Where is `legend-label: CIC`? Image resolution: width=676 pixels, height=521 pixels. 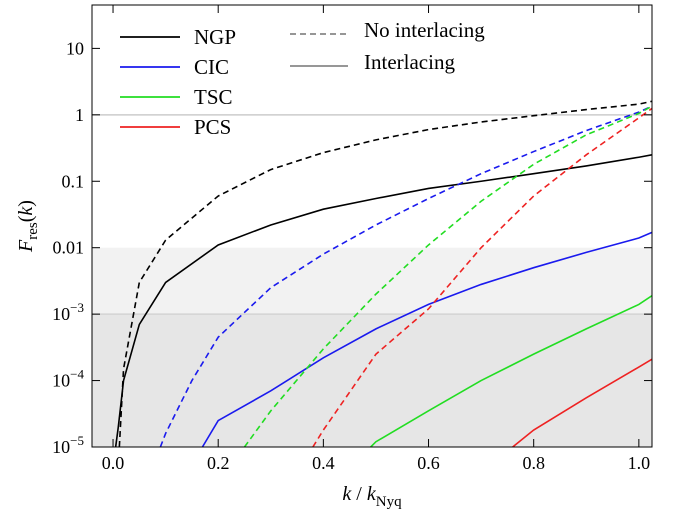 legend-label: CIC is located at coordinates (211, 67).